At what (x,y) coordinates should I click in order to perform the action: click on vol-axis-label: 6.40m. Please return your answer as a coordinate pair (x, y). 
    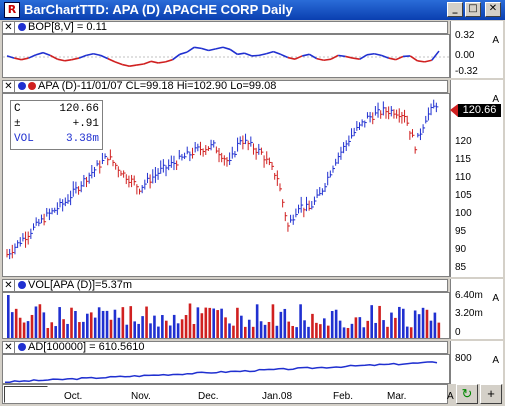
    Looking at the image, I should click on (469, 295).